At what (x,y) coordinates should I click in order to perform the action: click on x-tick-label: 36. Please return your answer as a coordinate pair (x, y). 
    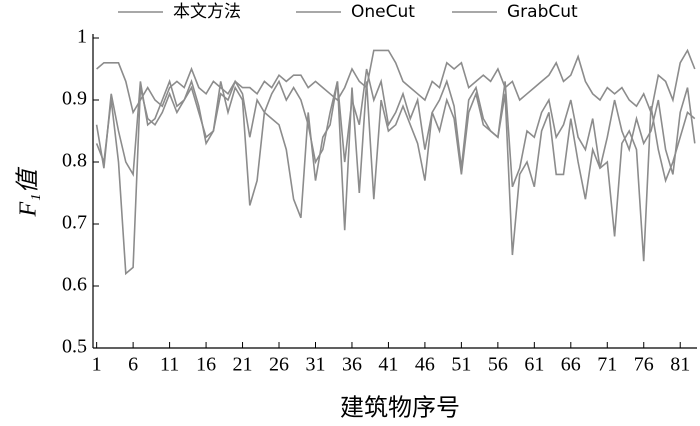
    Looking at the image, I should click on (352, 365).